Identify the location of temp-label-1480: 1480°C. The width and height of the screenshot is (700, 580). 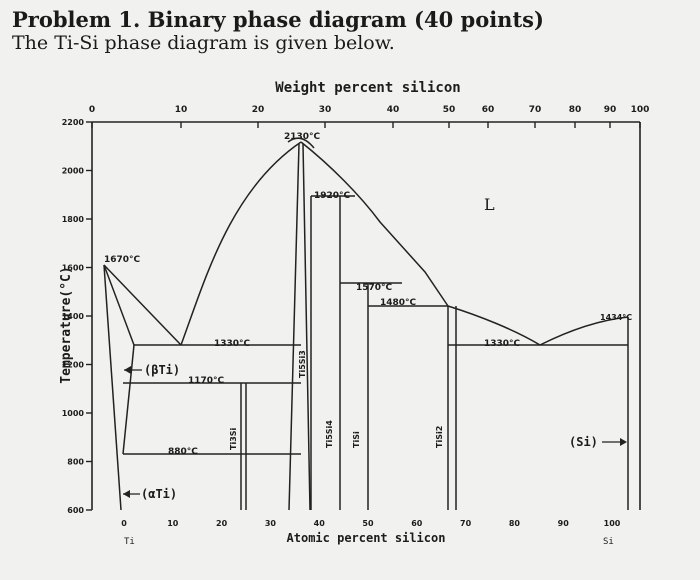
(398, 303).